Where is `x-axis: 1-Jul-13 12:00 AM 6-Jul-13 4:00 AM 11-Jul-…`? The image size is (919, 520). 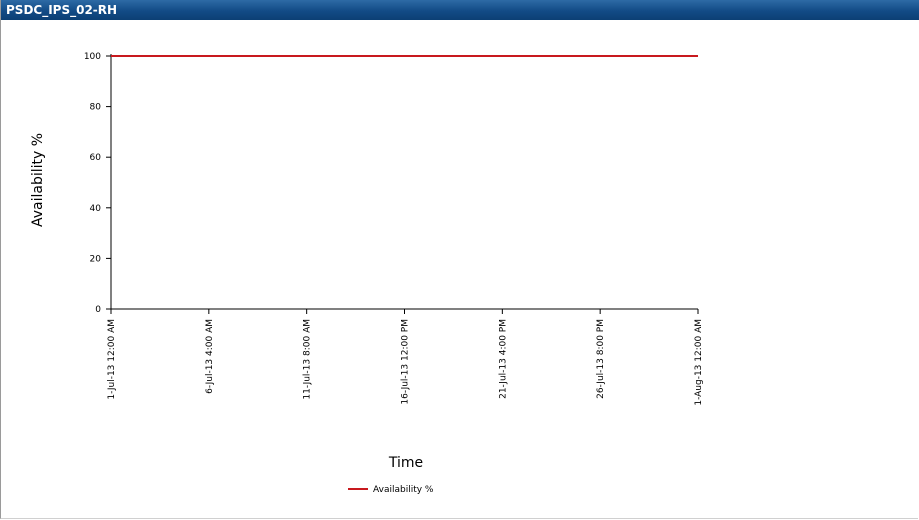
x-axis: 1-Jul-13 12:00 AM 6-Jul-13 4:00 AM 11-Jul-… is located at coordinates (405, 357).